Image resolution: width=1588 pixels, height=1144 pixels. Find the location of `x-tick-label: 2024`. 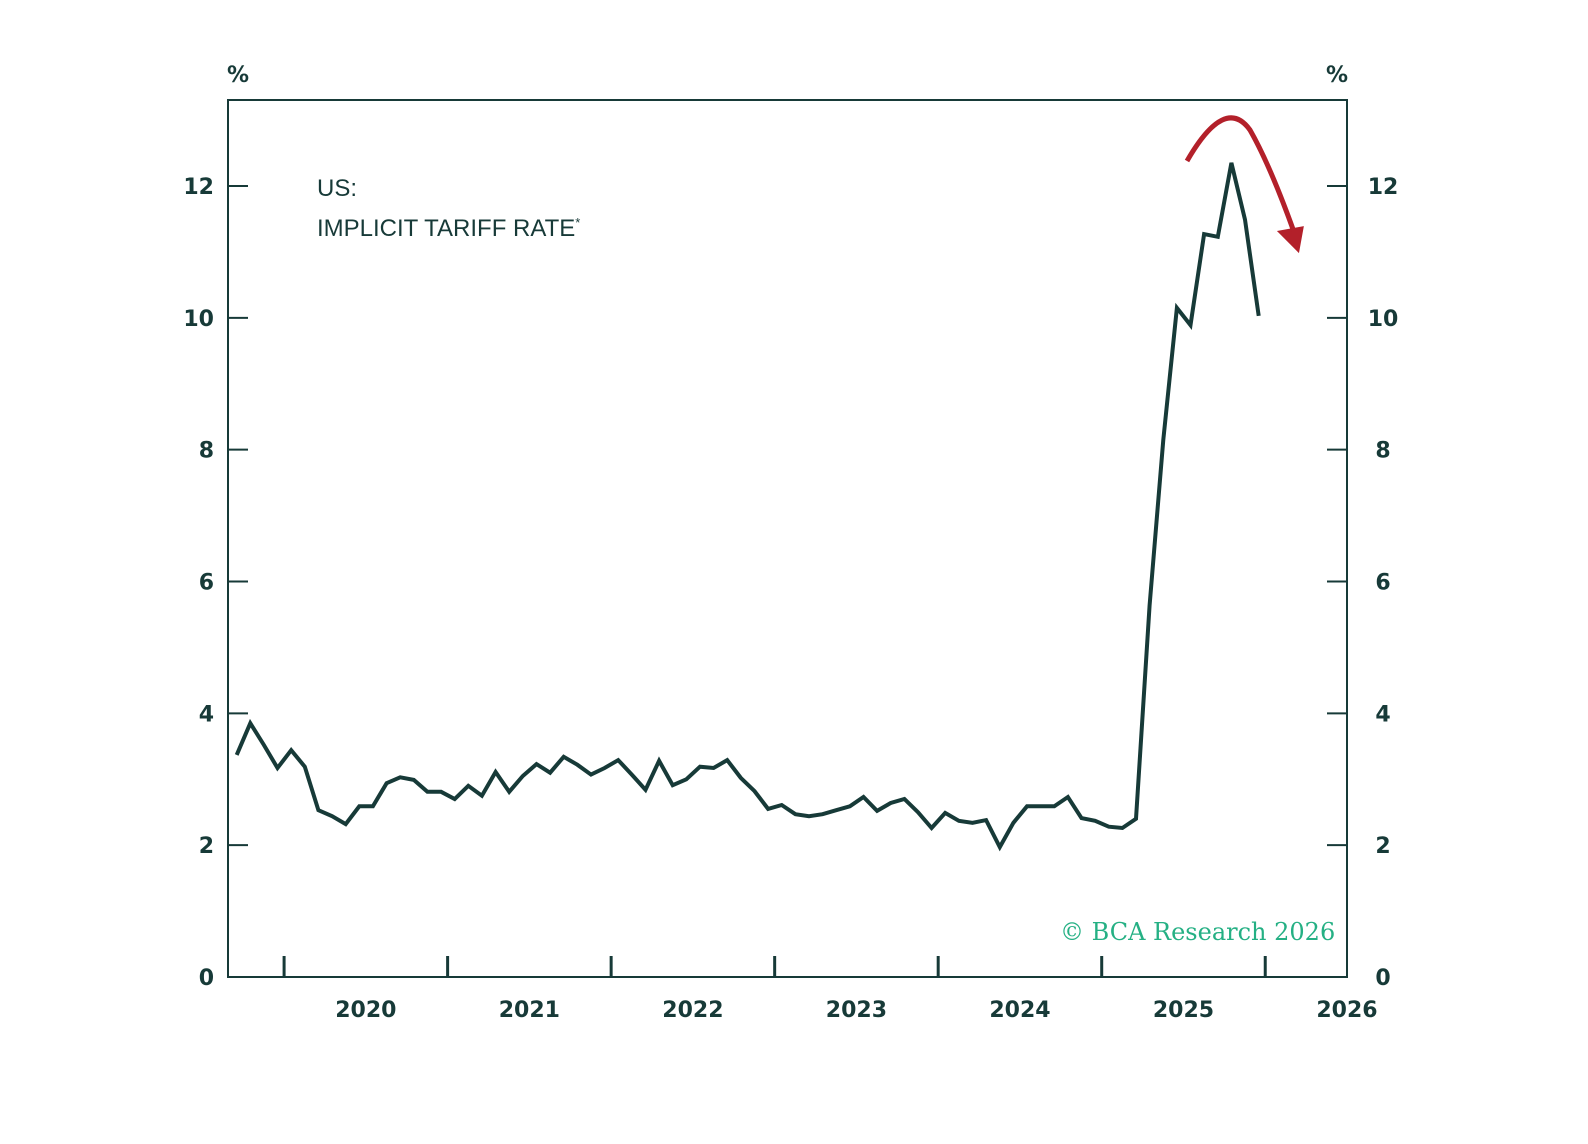

x-tick-label: 2024 is located at coordinates (1019, 1010).